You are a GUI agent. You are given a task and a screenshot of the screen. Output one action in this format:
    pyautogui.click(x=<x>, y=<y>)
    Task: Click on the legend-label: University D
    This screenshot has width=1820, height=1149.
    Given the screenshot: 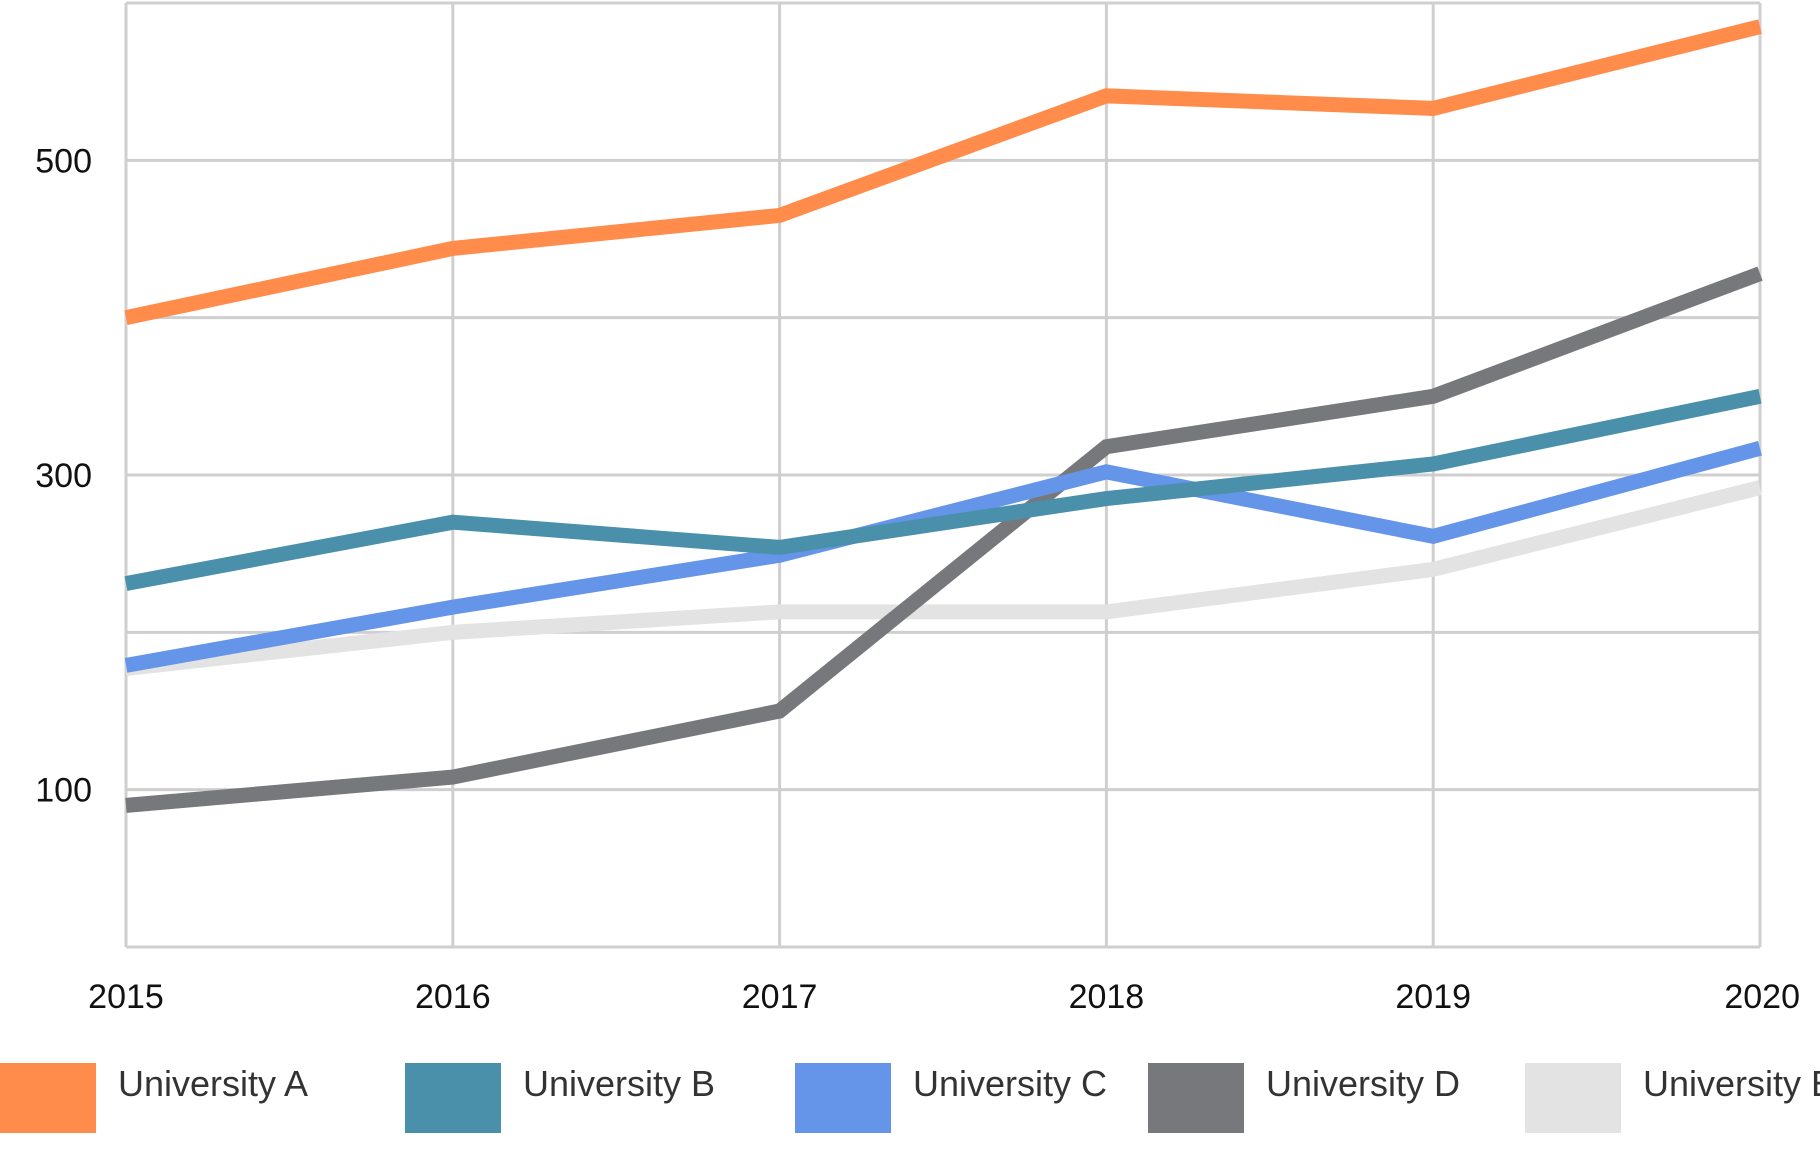 What is the action you would take?
    pyautogui.click(x=1363, y=1083)
    